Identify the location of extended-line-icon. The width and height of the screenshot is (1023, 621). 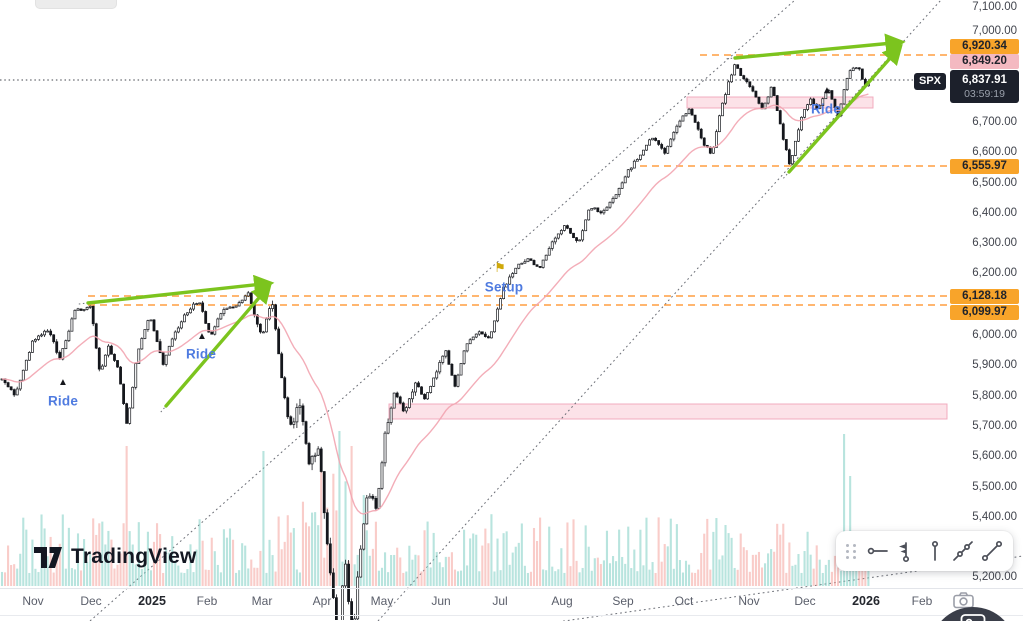
(963, 551).